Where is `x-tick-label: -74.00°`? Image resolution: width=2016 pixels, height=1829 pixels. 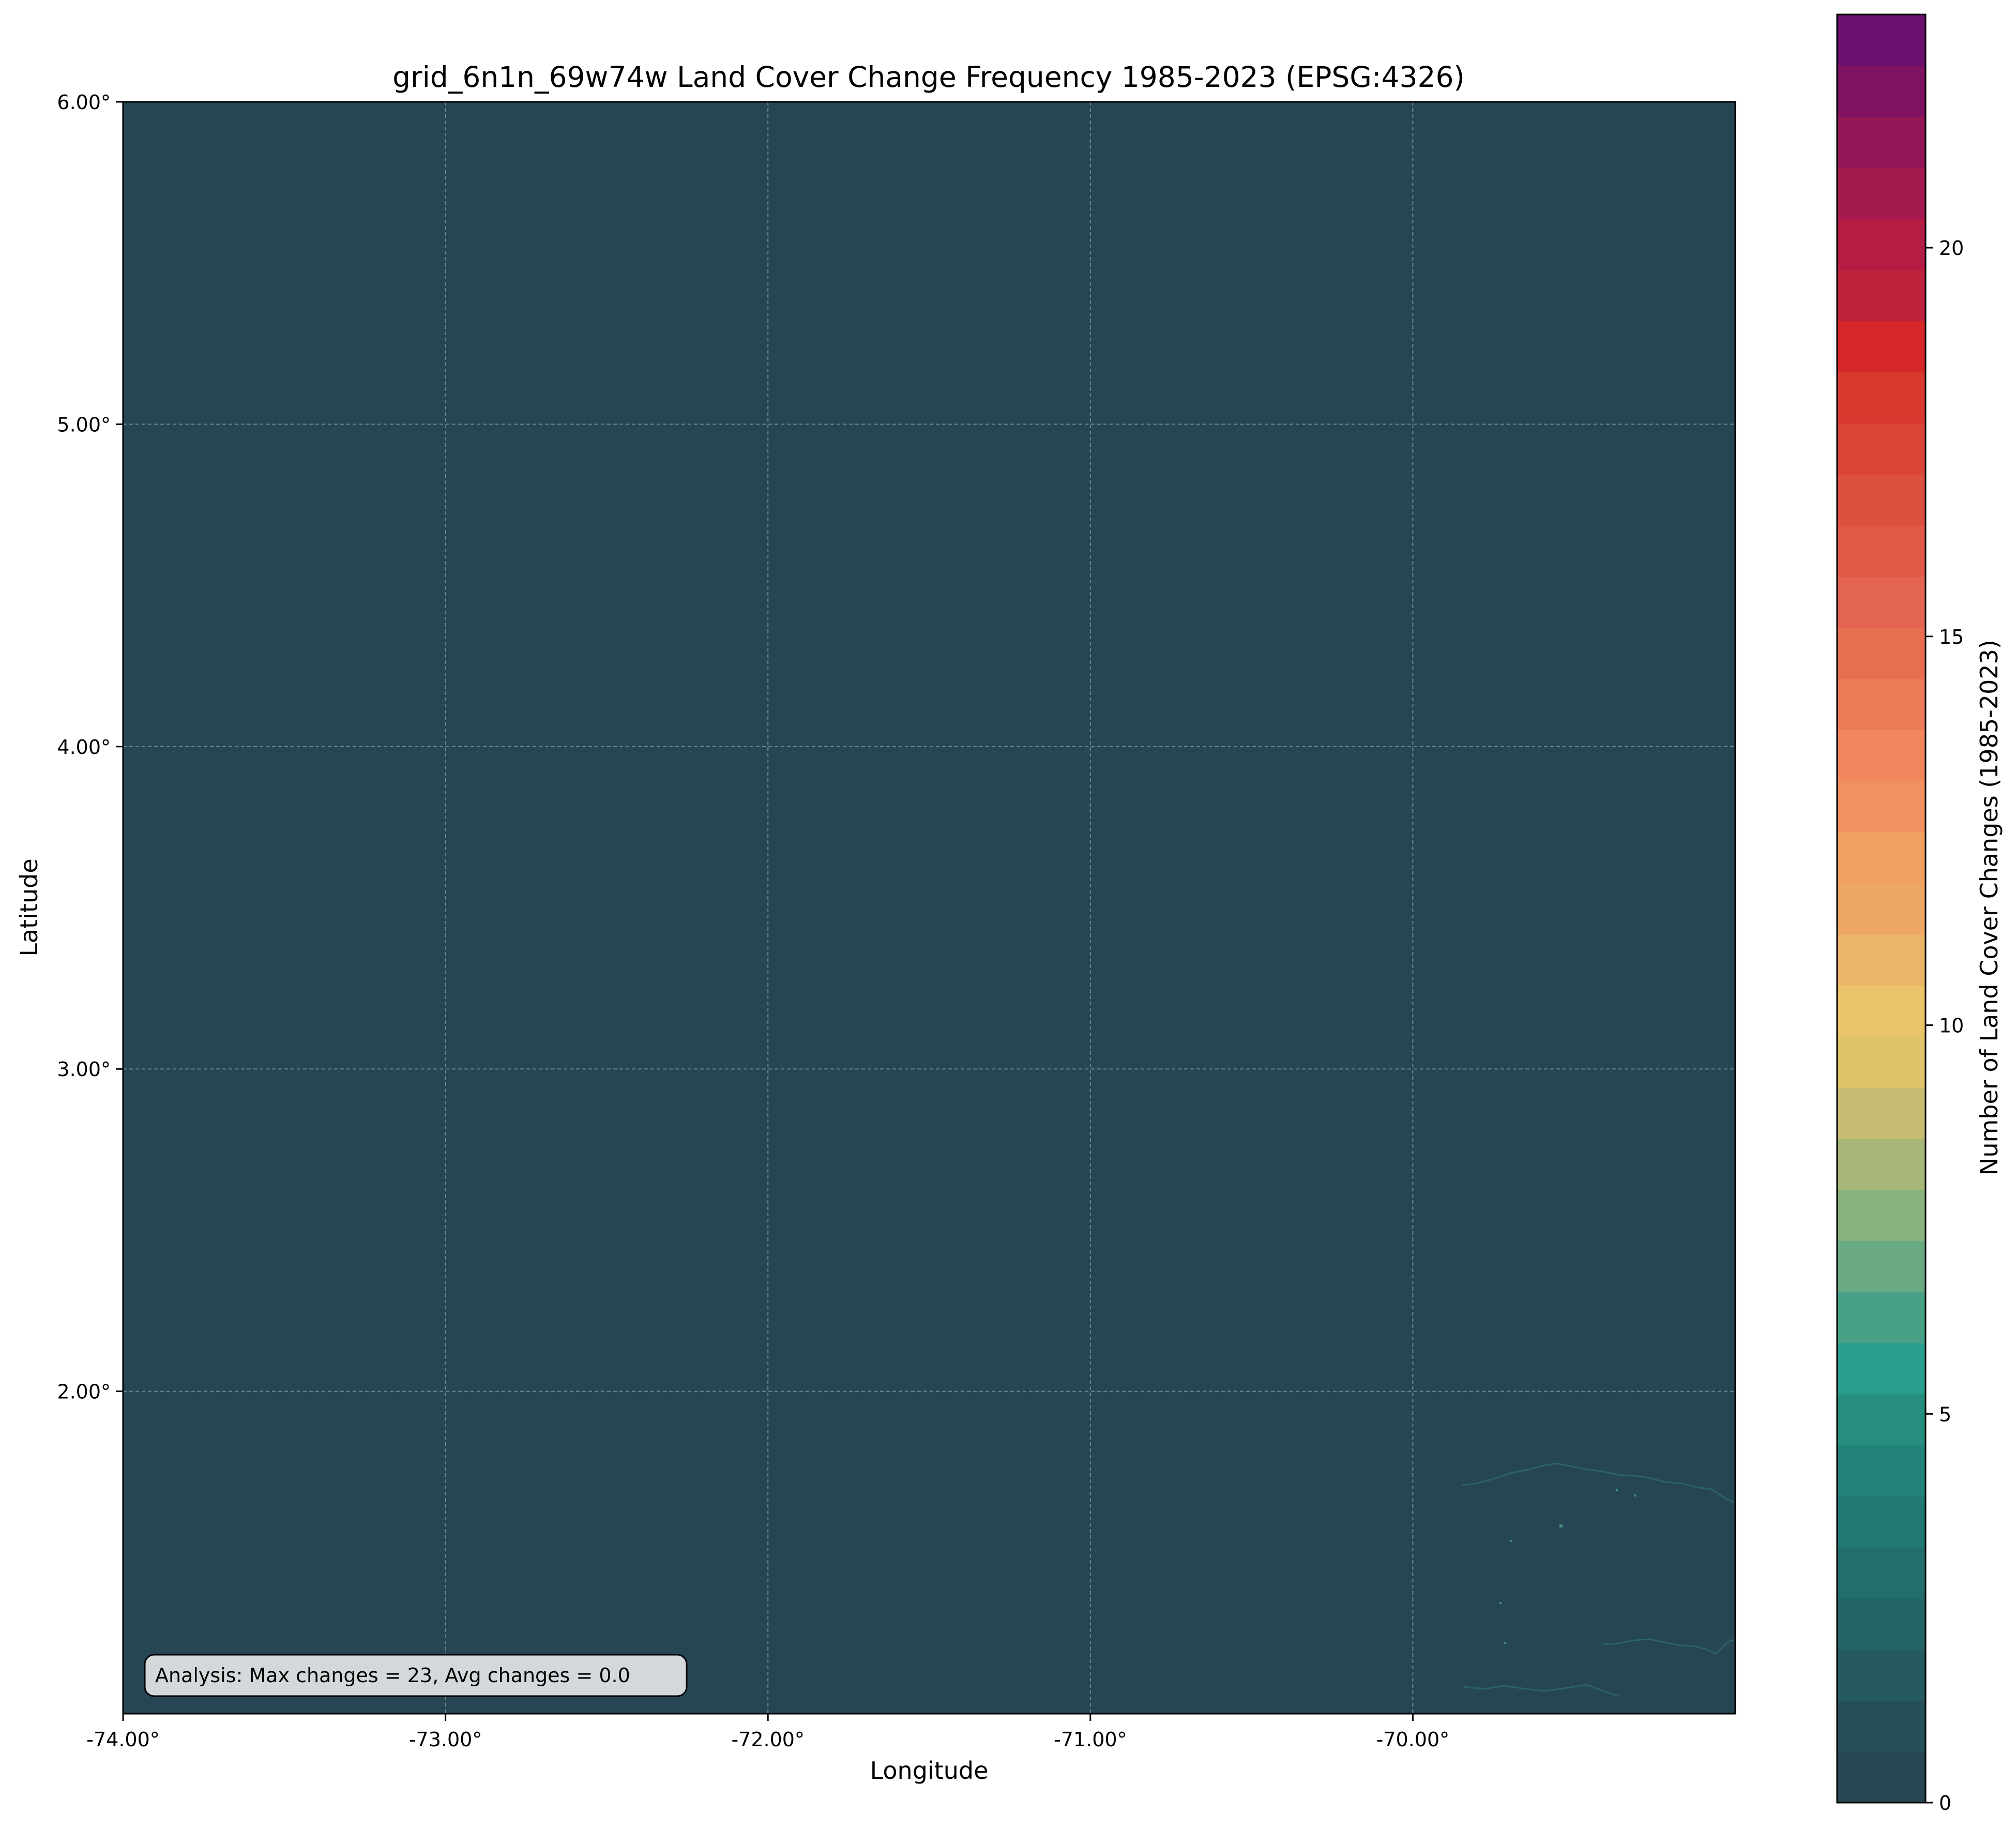
x-tick-label: -74.00° is located at coordinates (123, 1739).